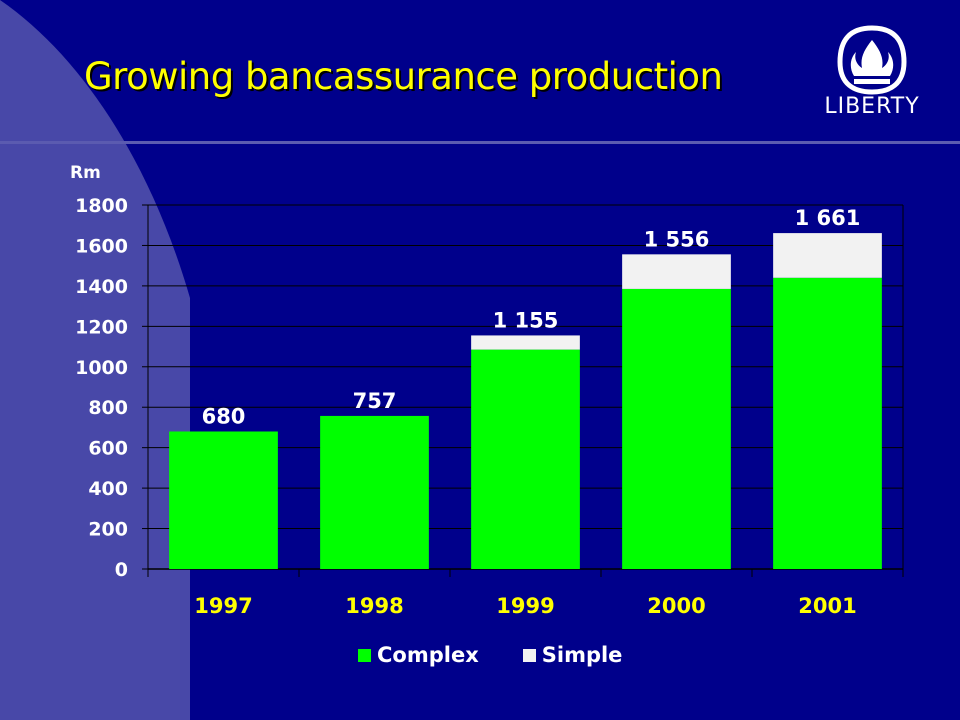  I want to click on x-tick-label: 1999, so click(525, 606).